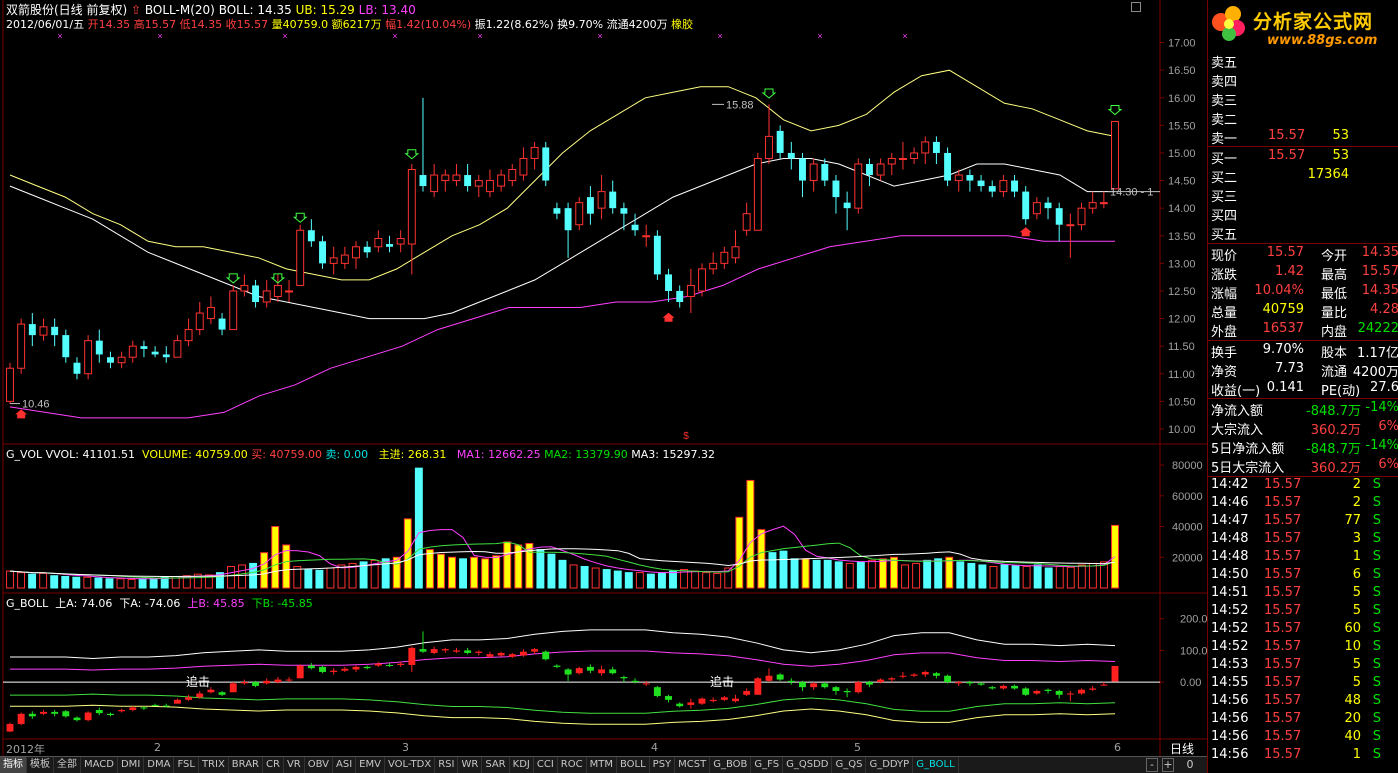 The image size is (1398, 773). What do you see at coordinates (1303, 612) in the screenshot?
I see `tick-row: 14:52 15.57 5 S` at bounding box center [1303, 612].